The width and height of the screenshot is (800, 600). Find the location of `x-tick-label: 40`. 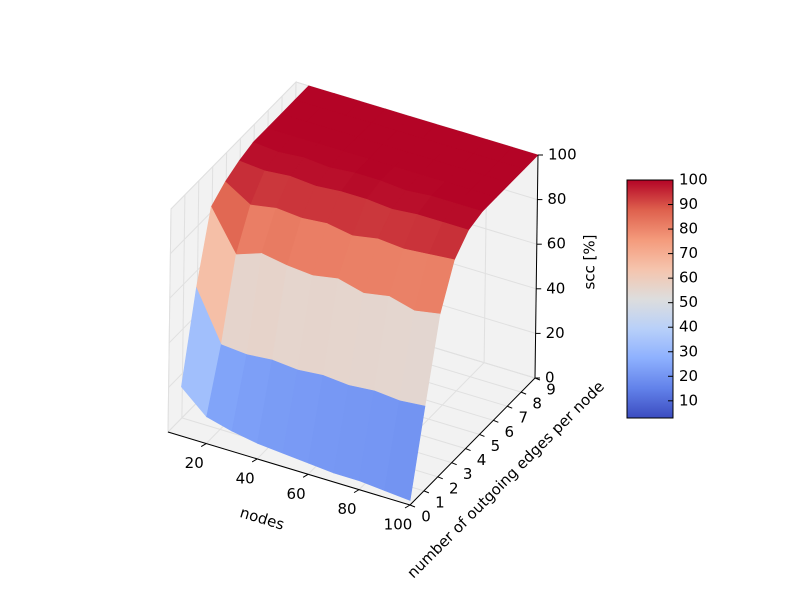

x-tick-label: 40 is located at coordinates (245, 478).